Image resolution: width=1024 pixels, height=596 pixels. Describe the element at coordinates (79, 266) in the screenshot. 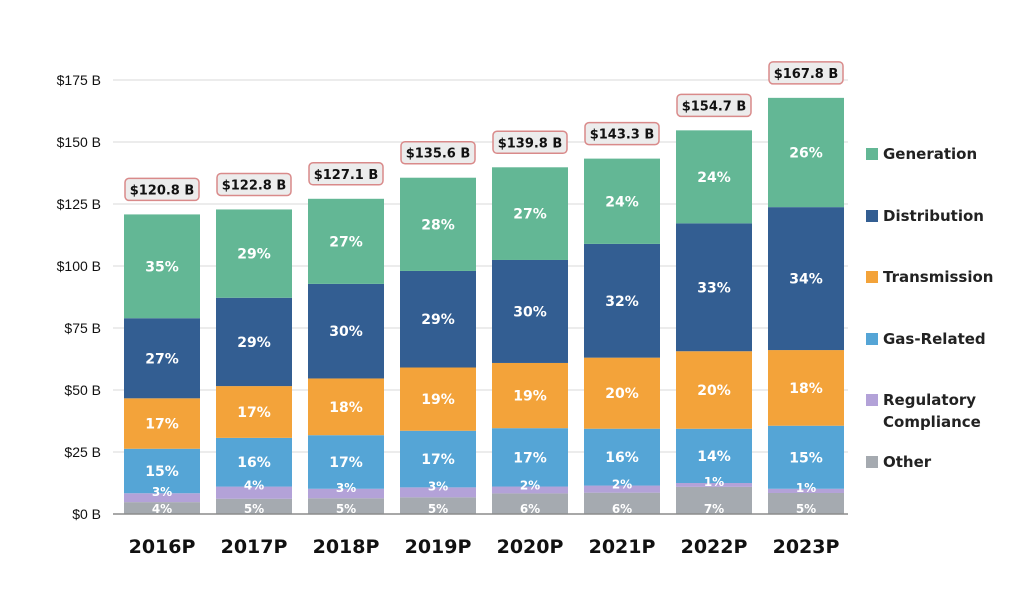

I see `y-tick-label: $100 B` at that location.